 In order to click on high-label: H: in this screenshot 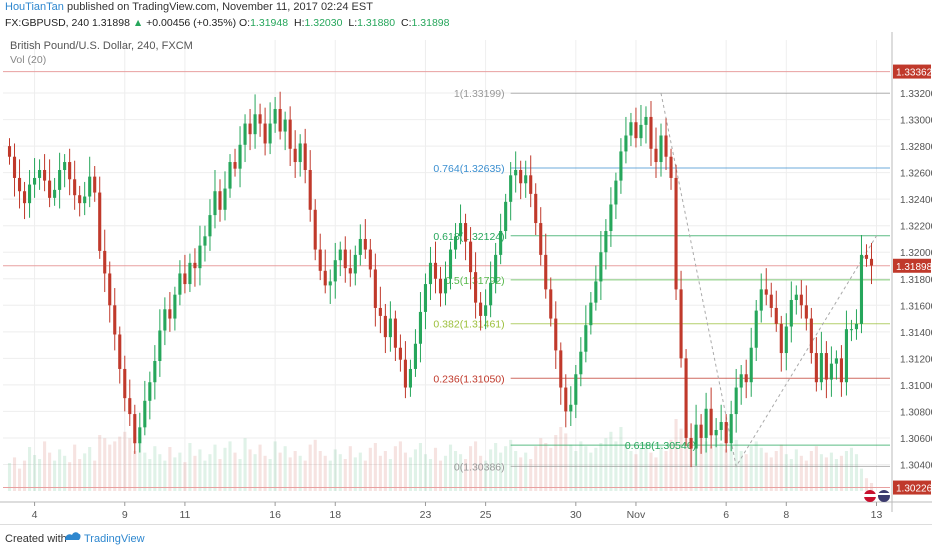, I will do `click(299, 23)`.